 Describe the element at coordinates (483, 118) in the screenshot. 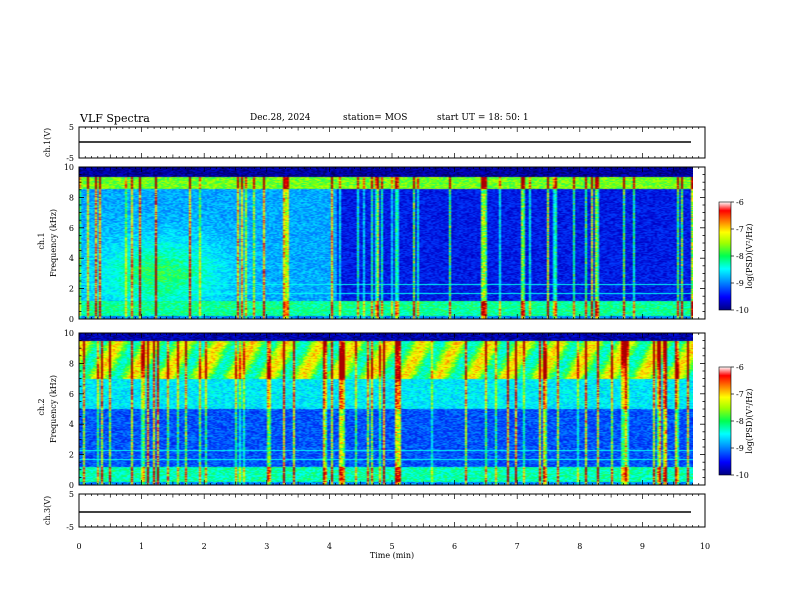

I see `start-ut-label: start UT = 18: 50: 1` at that location.